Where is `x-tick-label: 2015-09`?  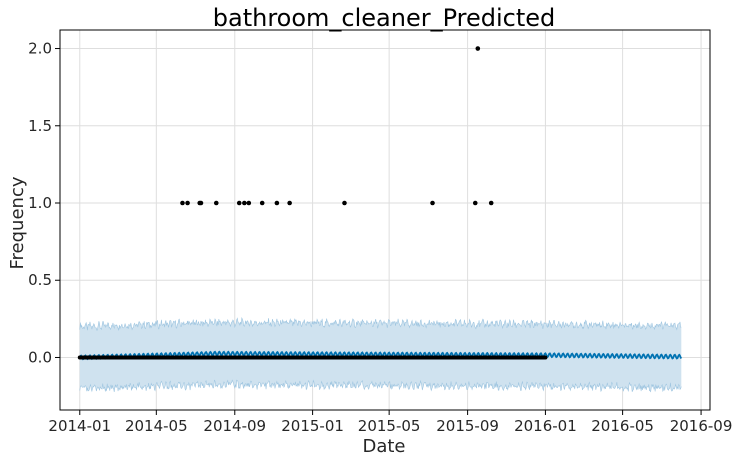 x-tick-label: 2015-09 is located at coordinates (467, 426).